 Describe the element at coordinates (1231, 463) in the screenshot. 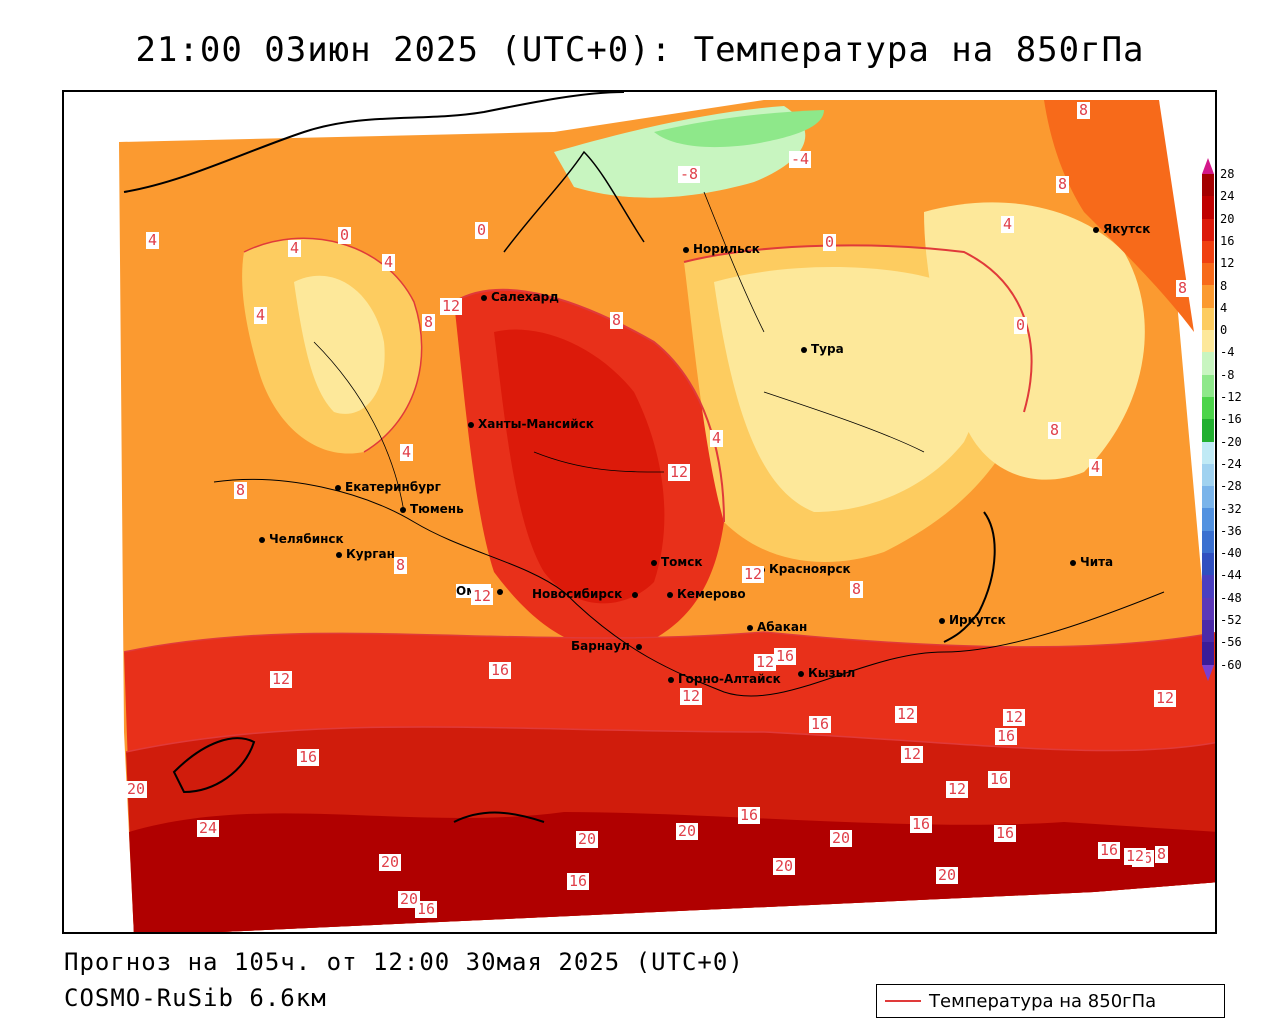

I see `colorbar-tick-label: -24` at that location.